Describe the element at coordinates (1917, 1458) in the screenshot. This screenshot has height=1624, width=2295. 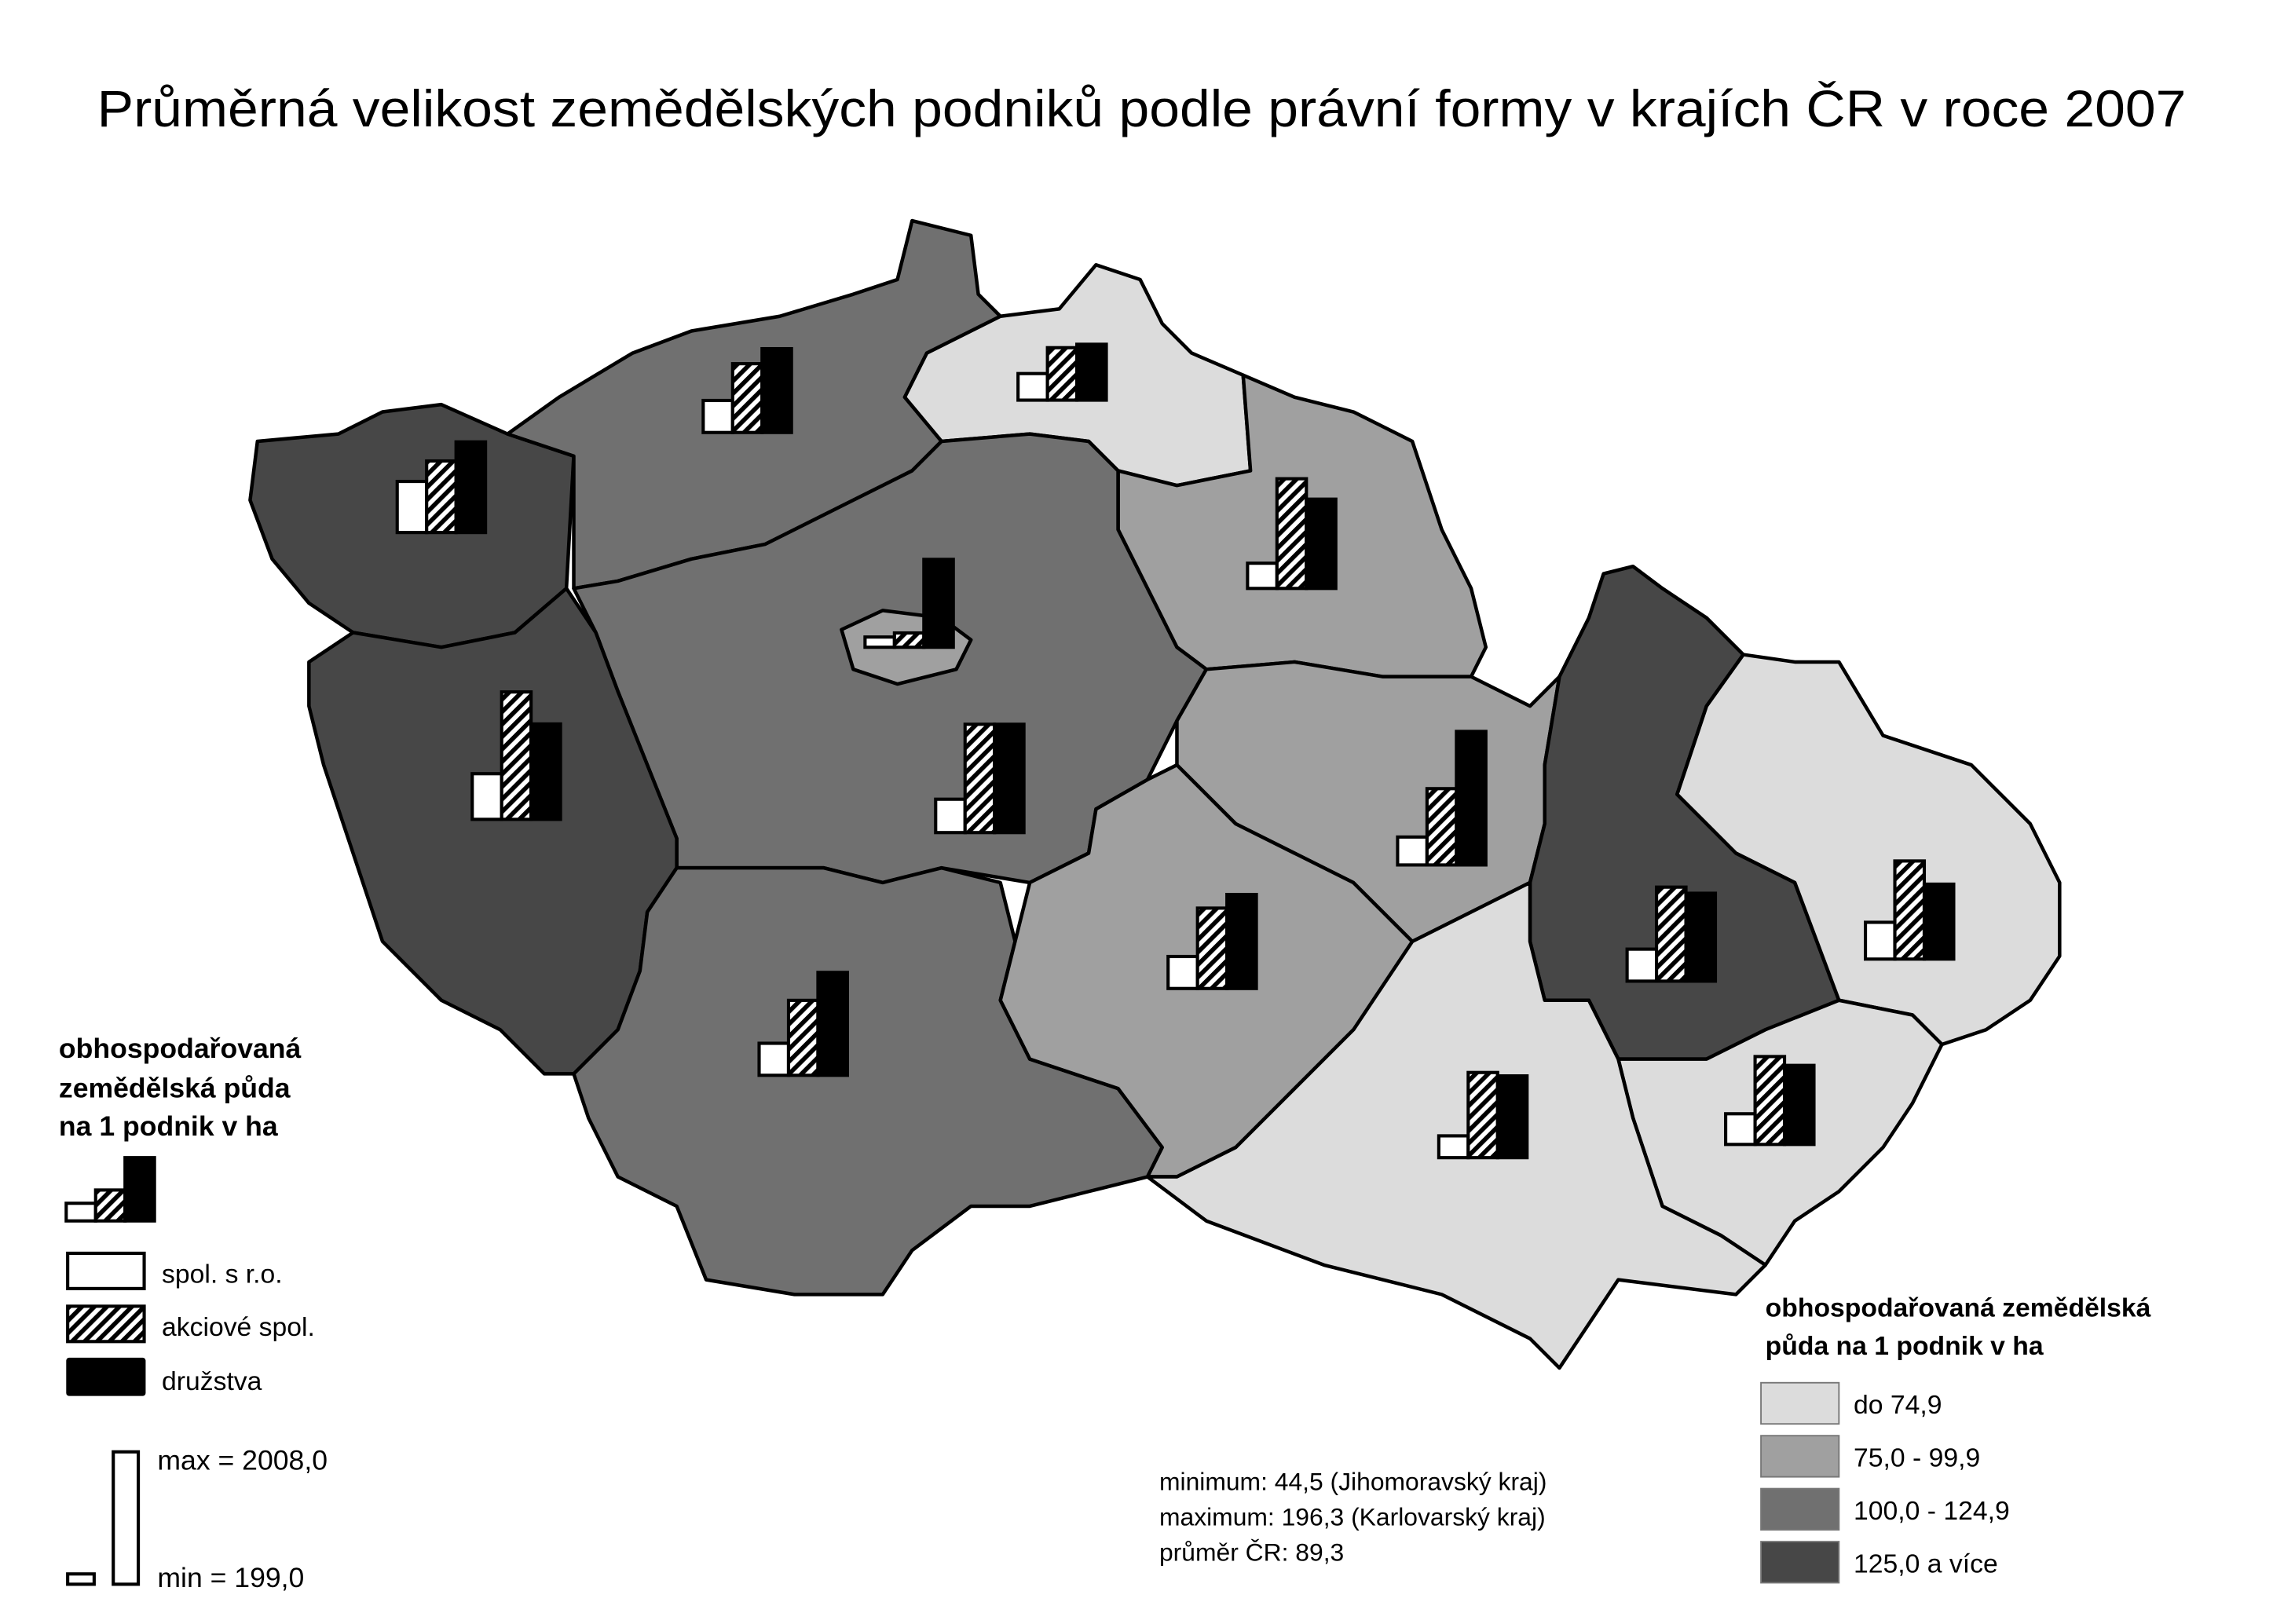
I see `choropleth-class-label: 75,0 - 99,9` at that location.